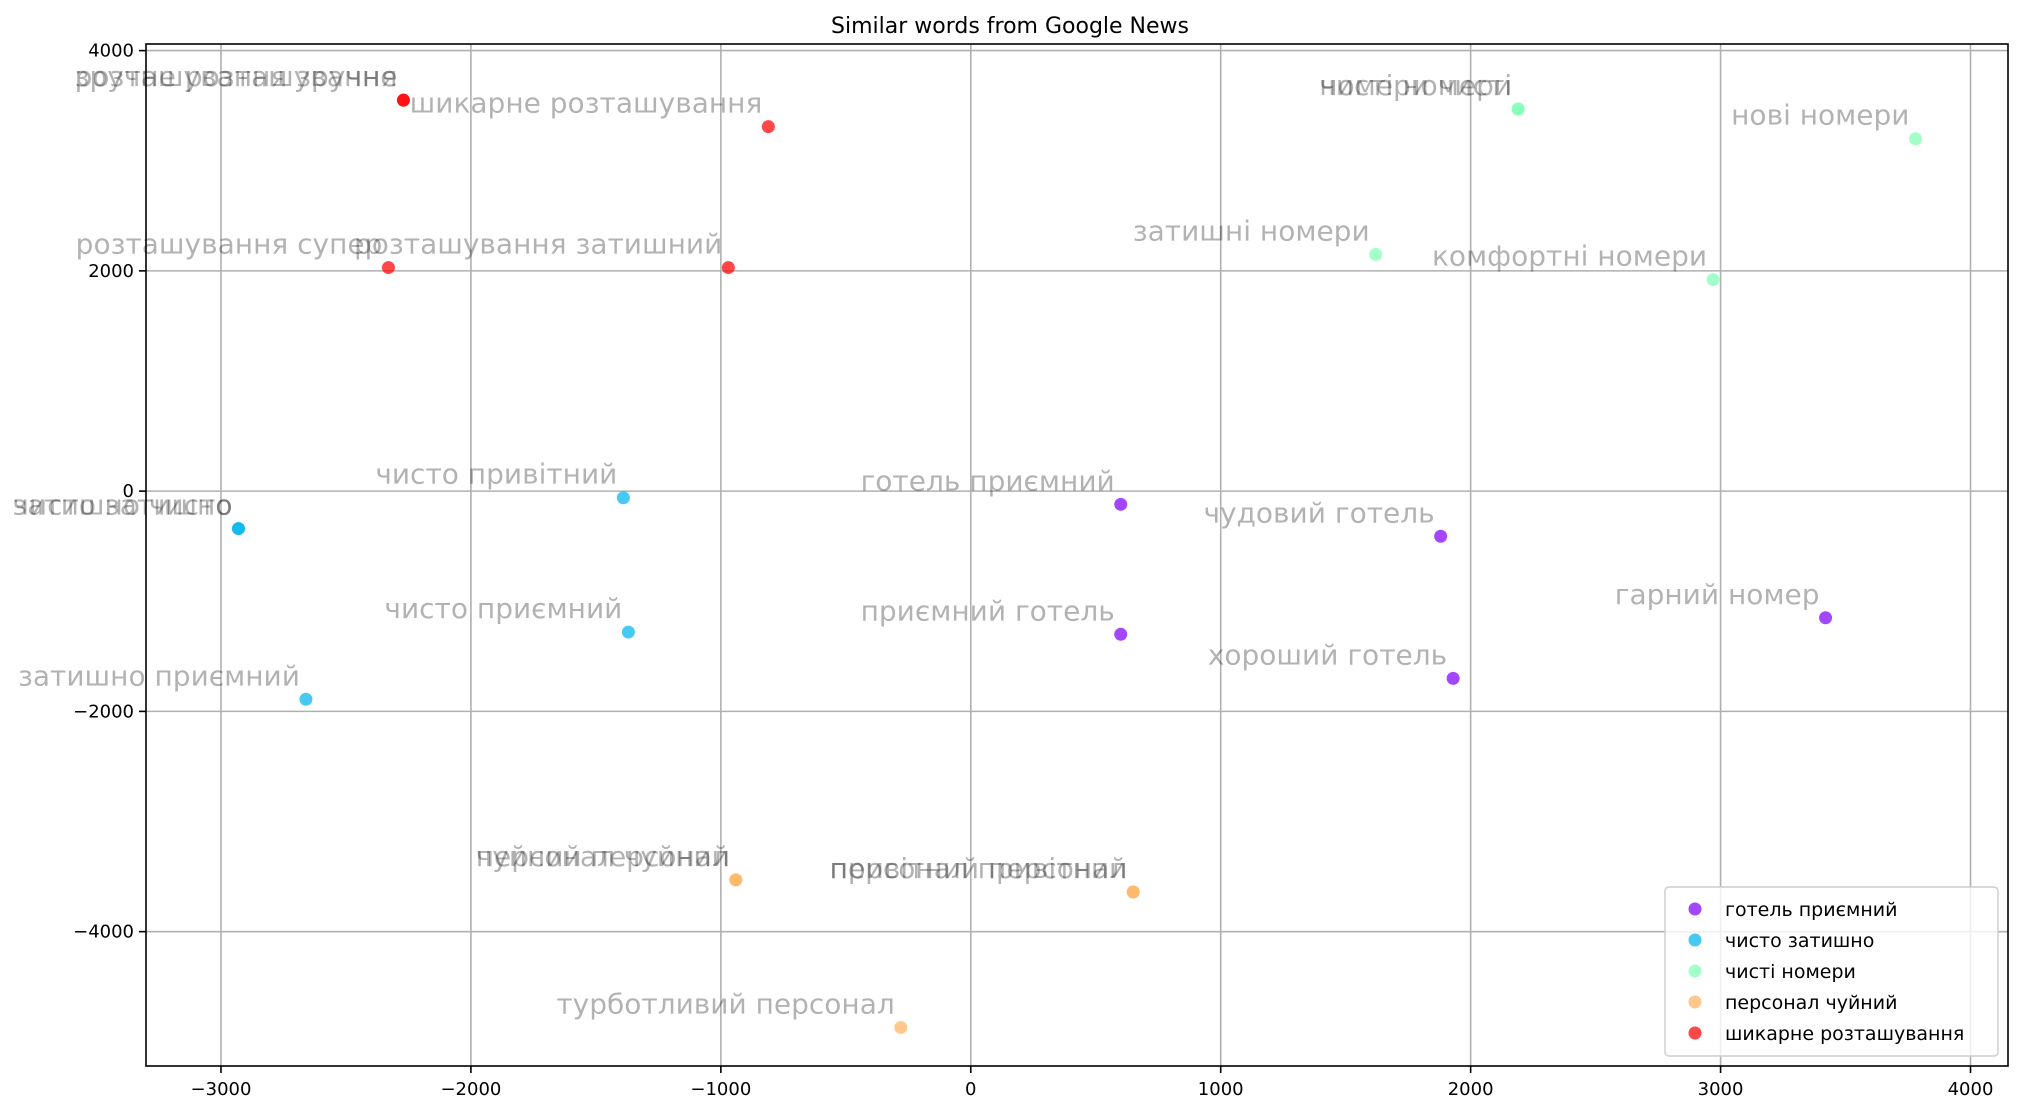  I want to click on point-label: персонал чуйний, so click(603, 856).